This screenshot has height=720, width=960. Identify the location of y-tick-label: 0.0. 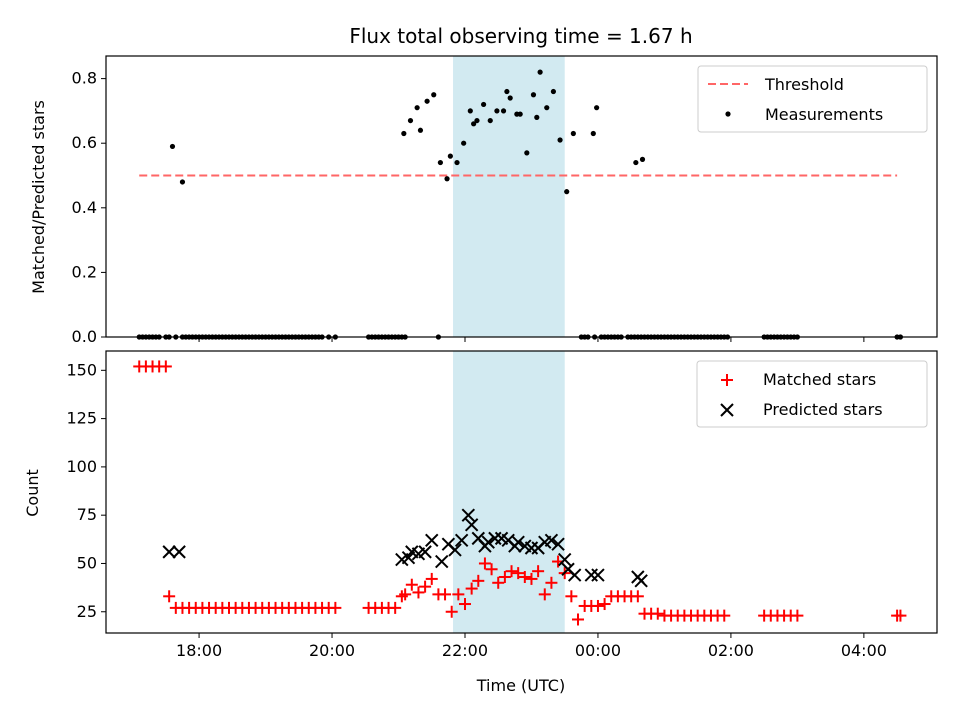
(84, 336).